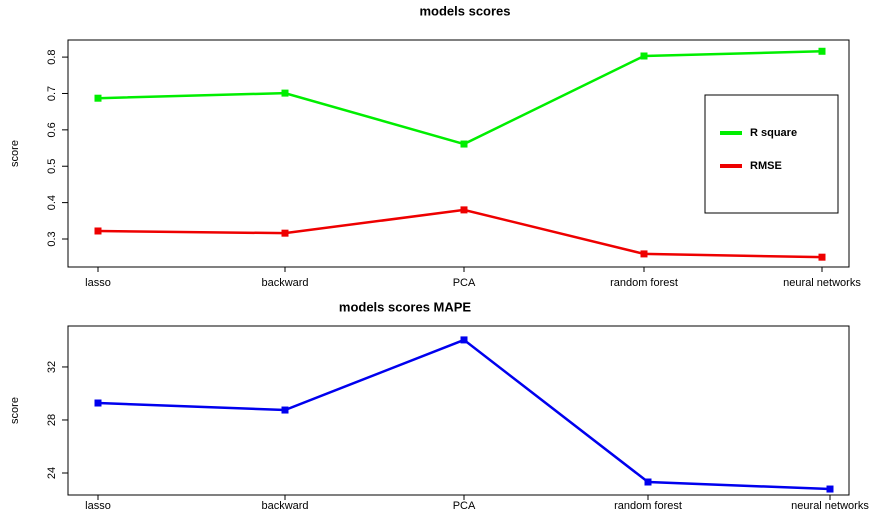 The image size is (885, 519). I want to click on y-tick-label: 28, so click(52, 420).